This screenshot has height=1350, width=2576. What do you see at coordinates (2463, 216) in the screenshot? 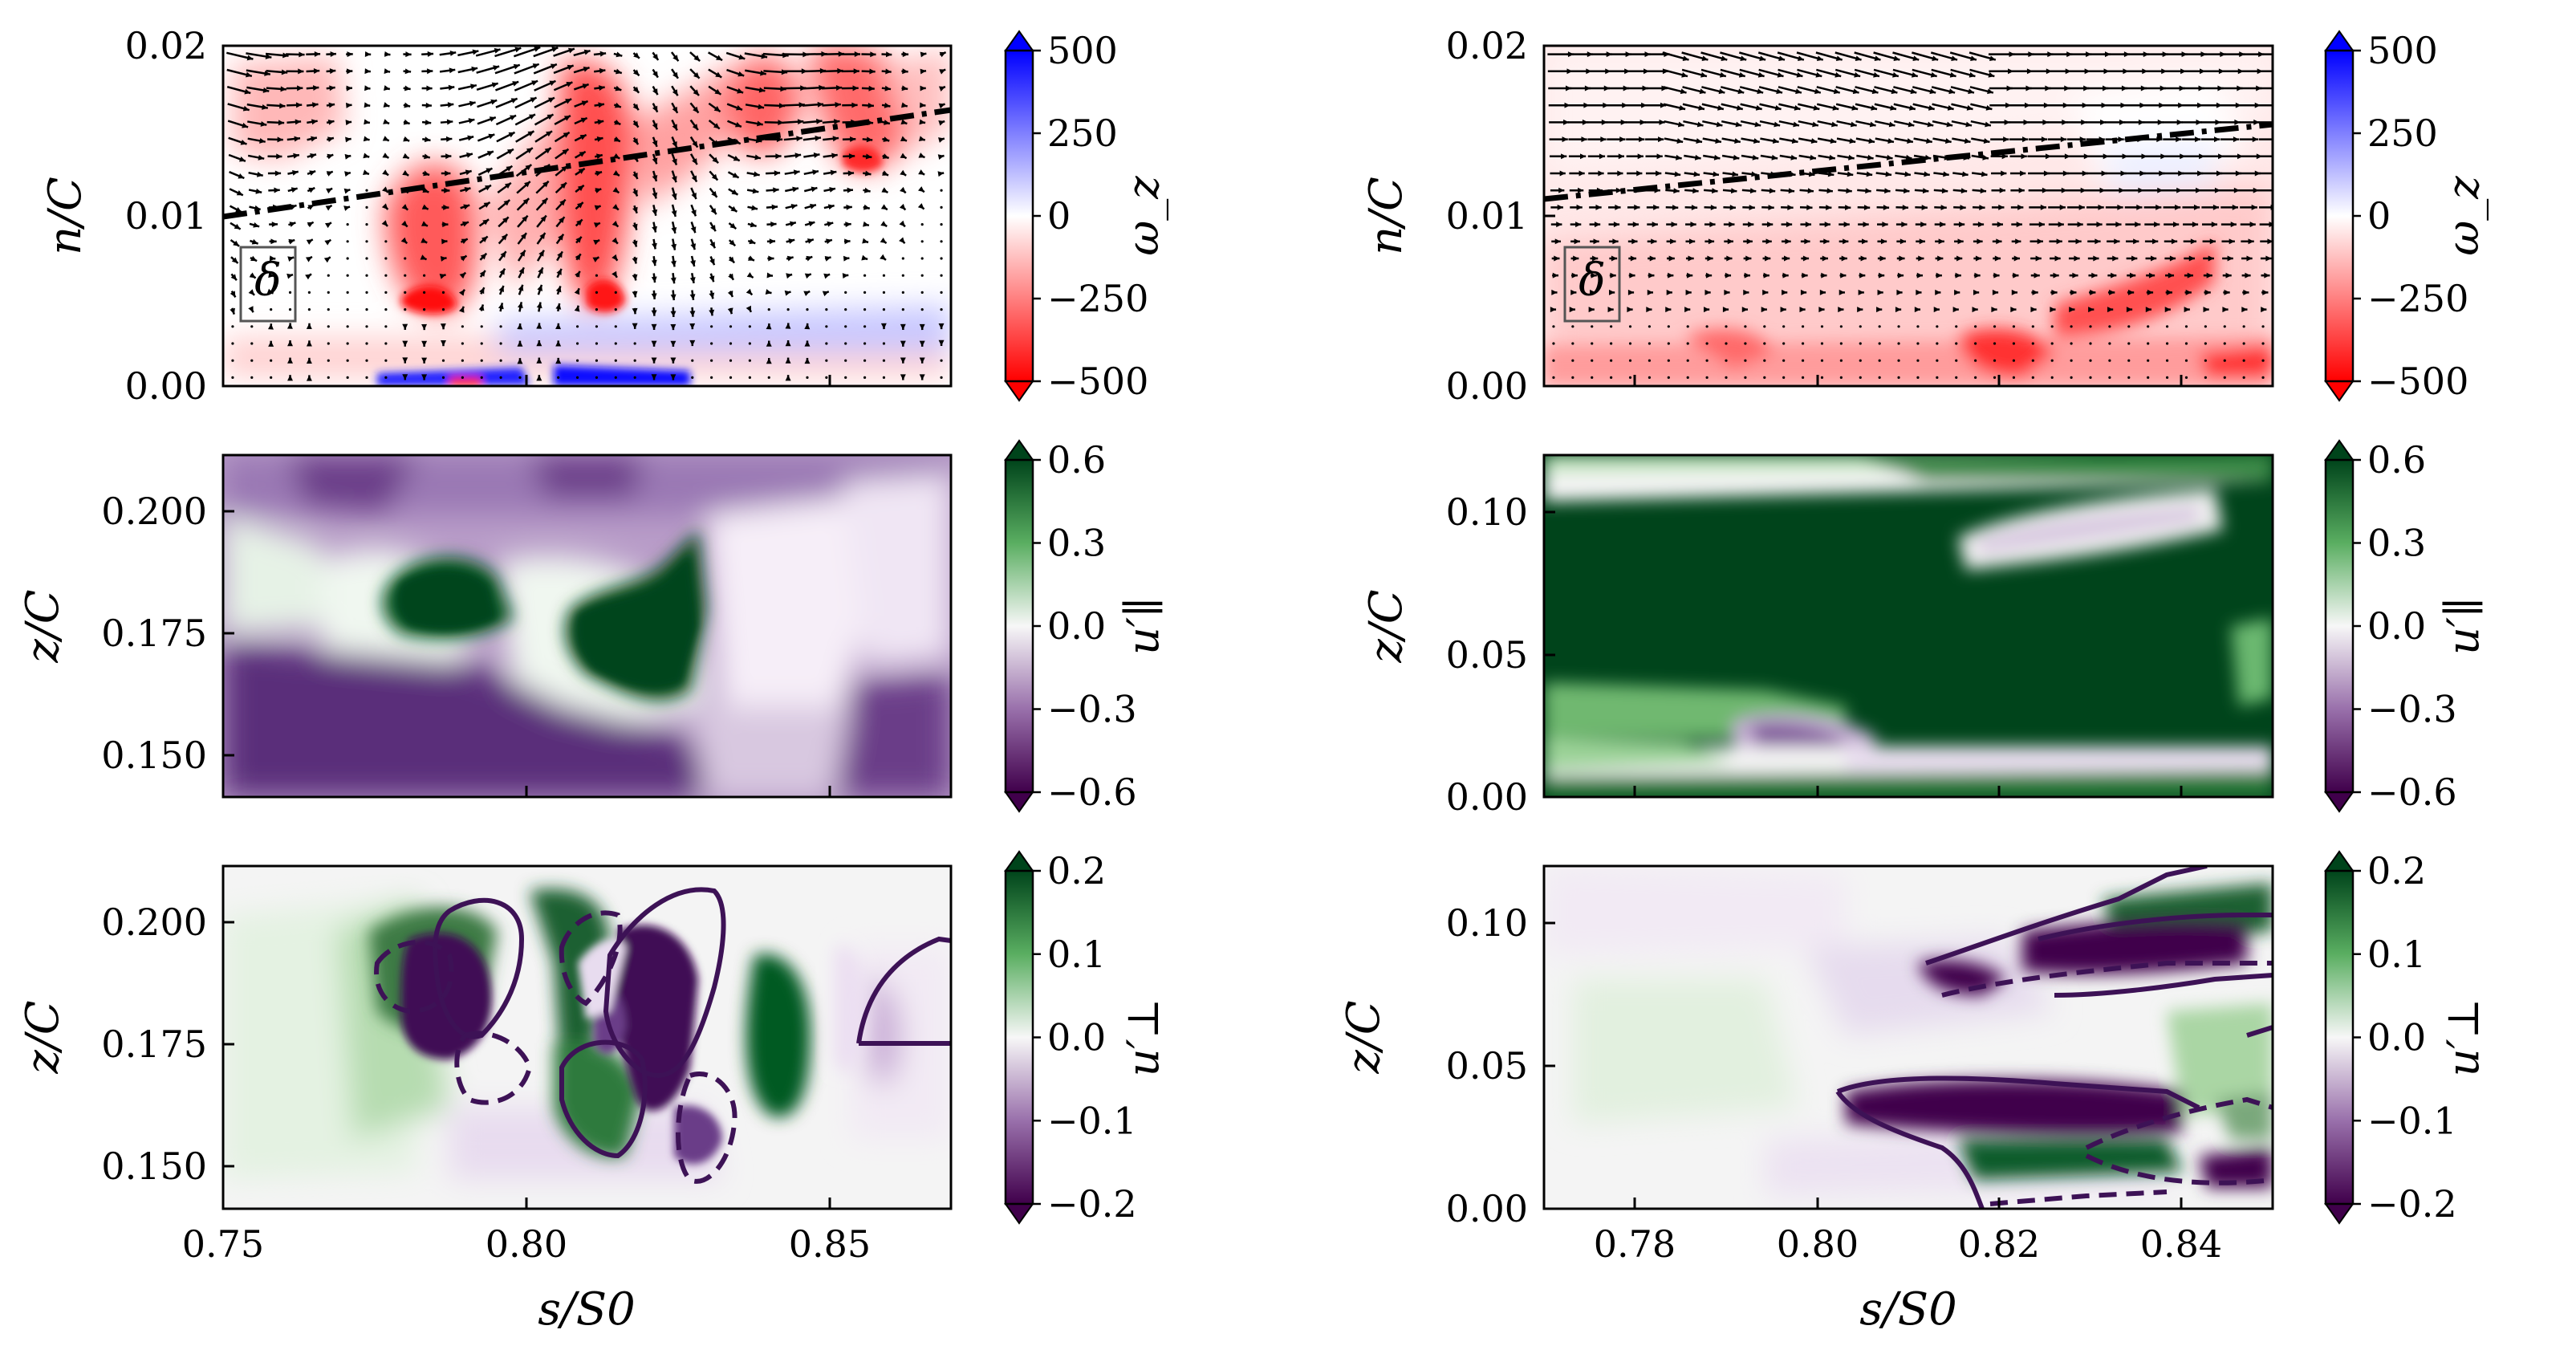
I see `colorbar-label: ω_z` at bounding box center [2463, 216].